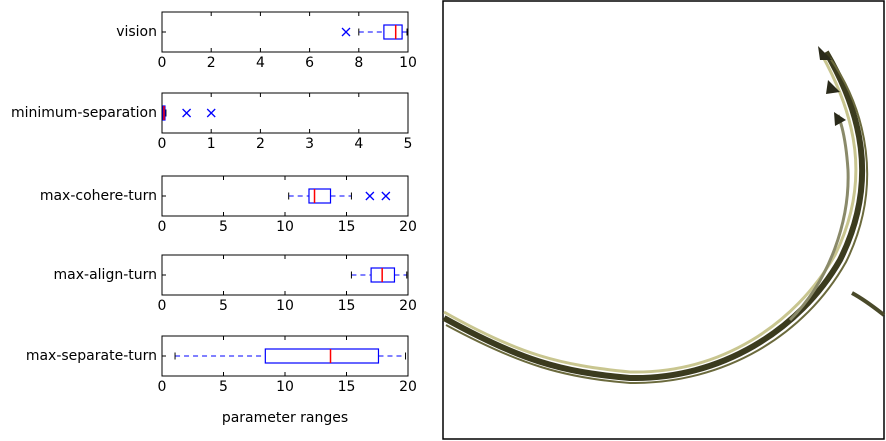 This screenshot has height=441, width=886. I want to click on x-tick-label: 6, so click(309, 63).